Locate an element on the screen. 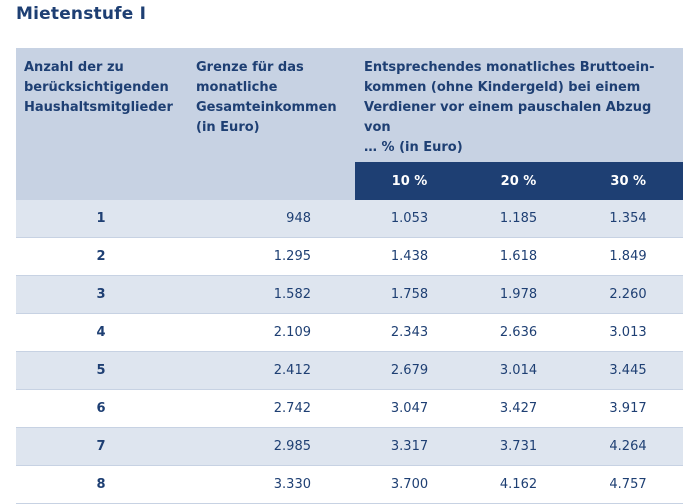  table-row: 3 1.582 1.758 1.978 2.260 is located at coordinates (350, 294).